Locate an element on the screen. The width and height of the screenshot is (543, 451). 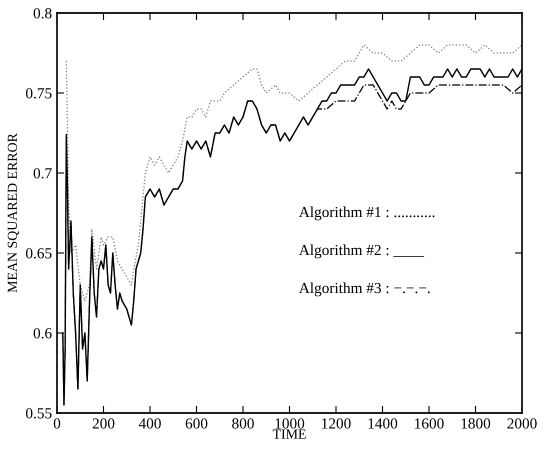
annotation: Algorithm #2 : ____ is located at coordinates (361, 251).